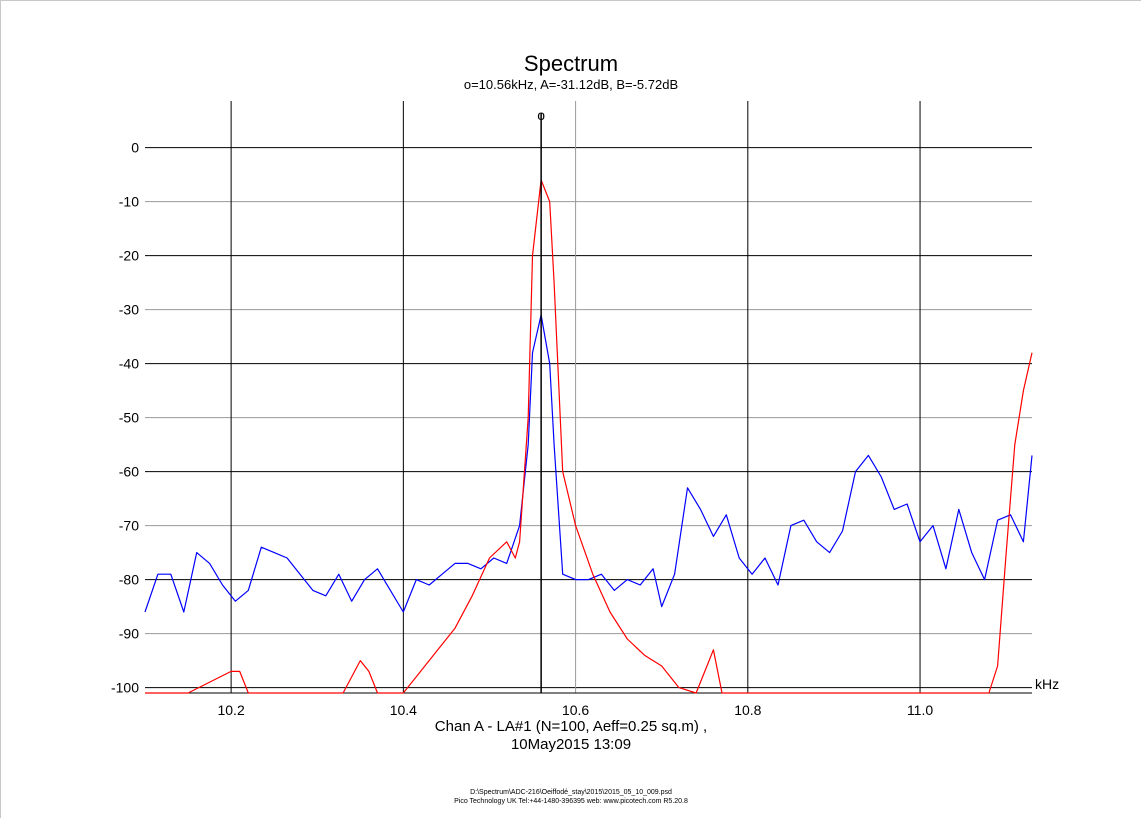 This screenshot has height=819, width=1141. Describe the element at coordinates (230, 710) in the screenshot. I see `x-tick-label: 10.2` at that location.